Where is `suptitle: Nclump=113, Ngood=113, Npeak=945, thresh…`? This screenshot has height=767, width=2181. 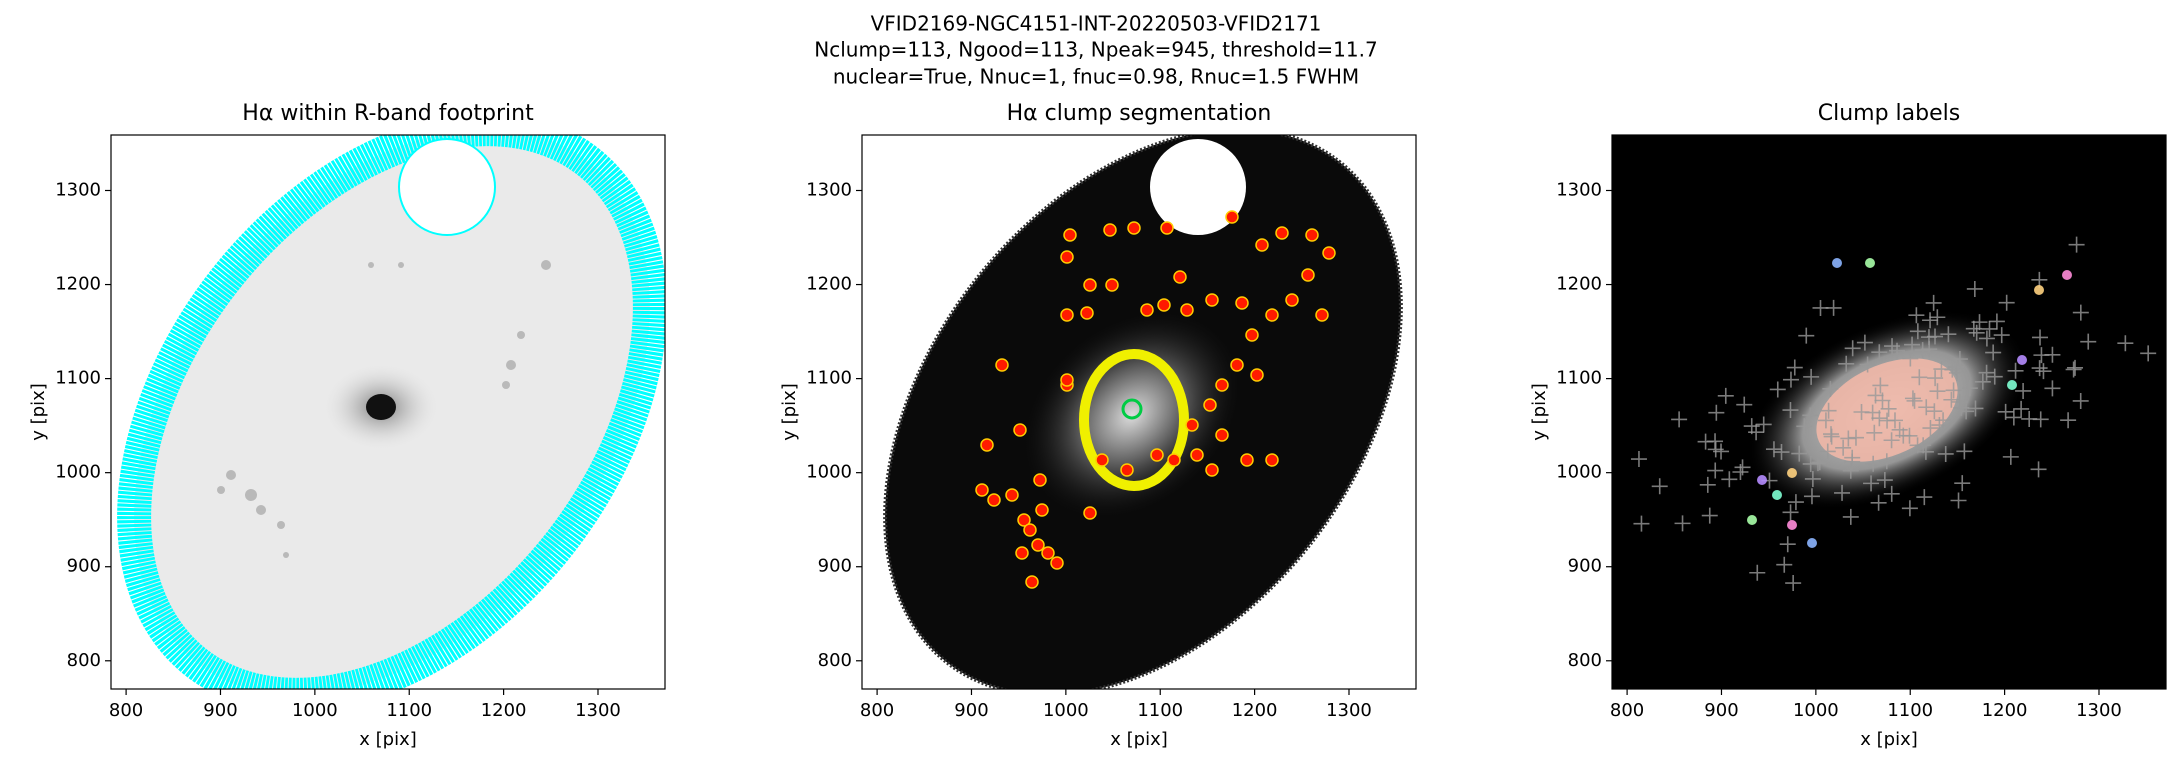
suptitle: Nclump=113, Ngood=113, Npeak=945, thresh… is located at coordinates (1095, 50).